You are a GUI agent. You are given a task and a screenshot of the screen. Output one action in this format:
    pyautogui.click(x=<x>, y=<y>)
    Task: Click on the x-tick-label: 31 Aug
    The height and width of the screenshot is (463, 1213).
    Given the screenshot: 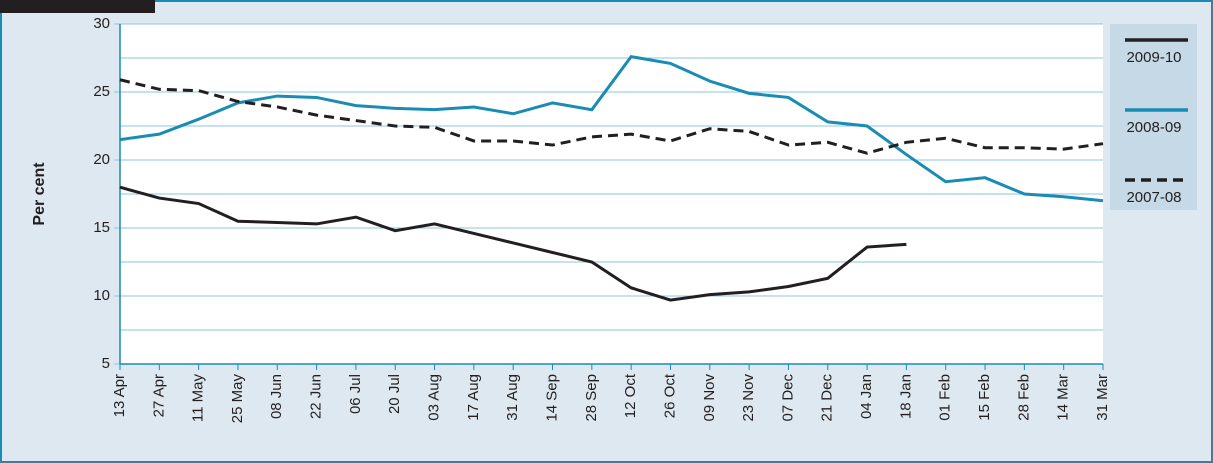 What is the action you would take?
    pyautogui.click(x=512, y=397)
    